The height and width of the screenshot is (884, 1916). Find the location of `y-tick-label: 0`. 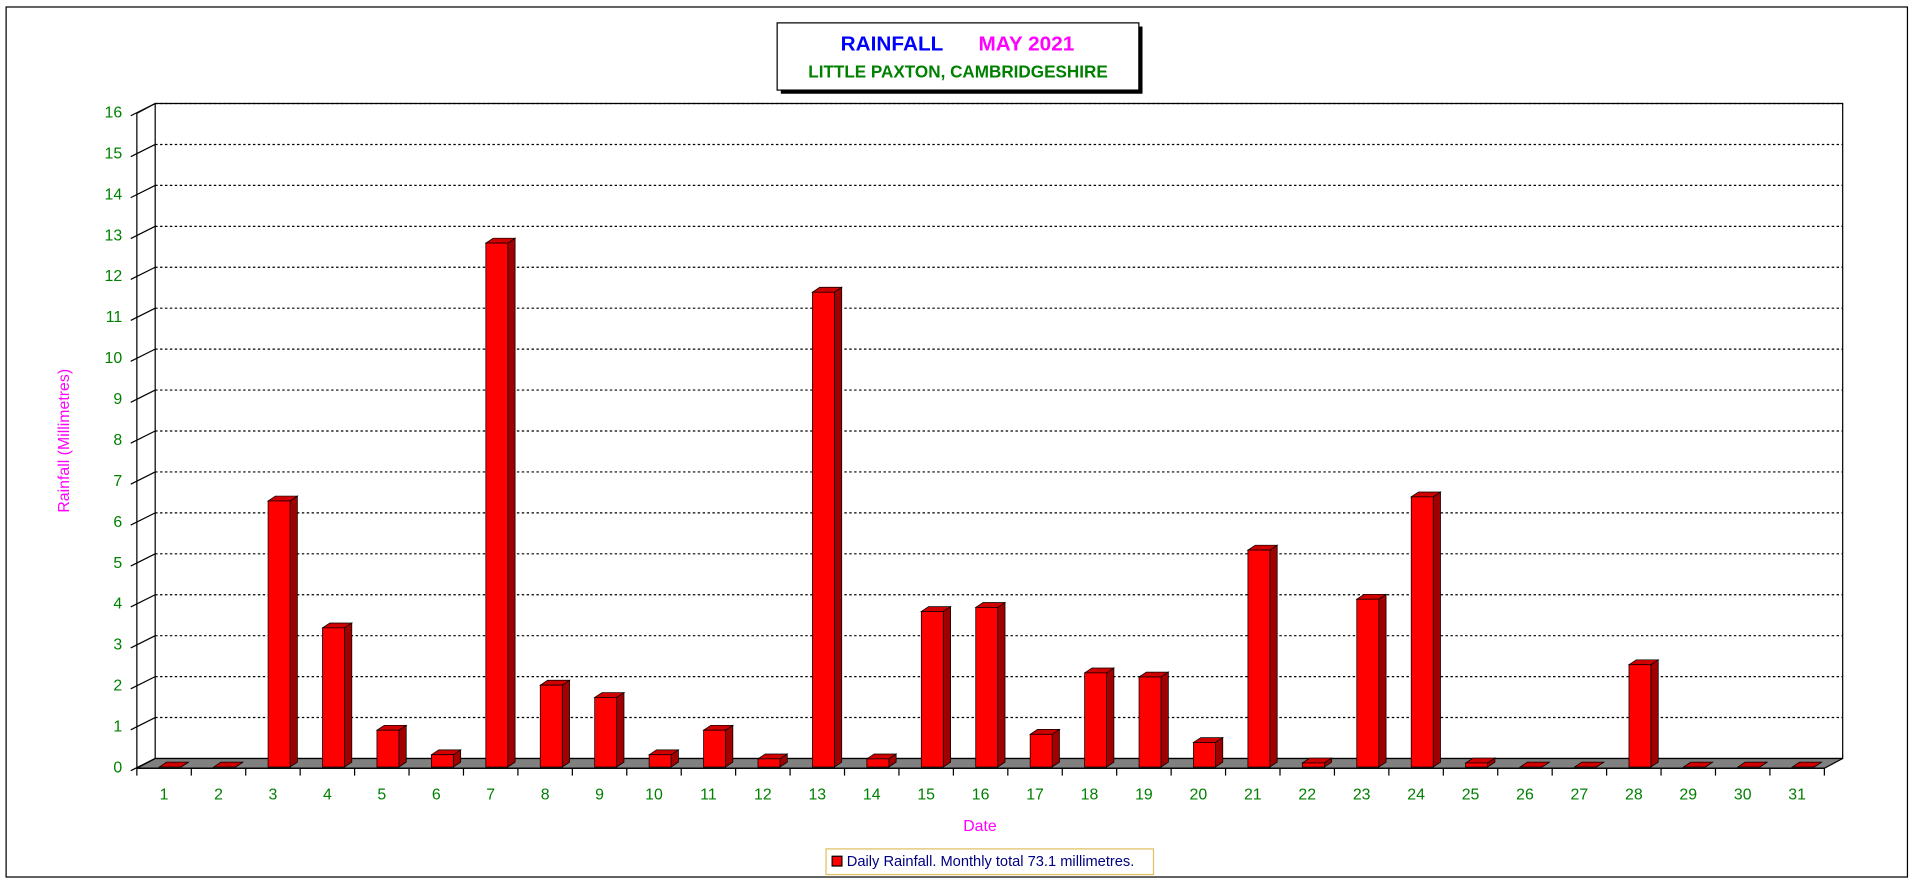

y-tick-label: 0 is located at coordinates (117, 767).